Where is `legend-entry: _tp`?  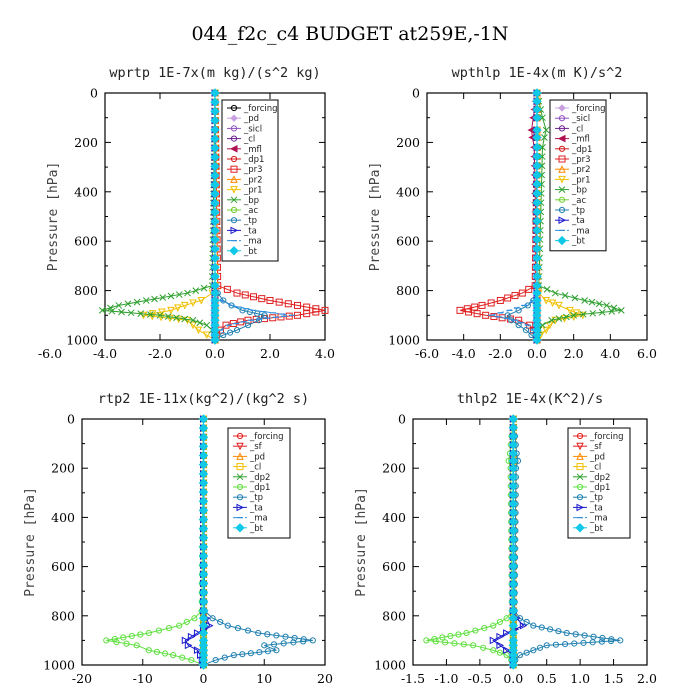
legend-entry: _tp is located at coordinates (588, 498).